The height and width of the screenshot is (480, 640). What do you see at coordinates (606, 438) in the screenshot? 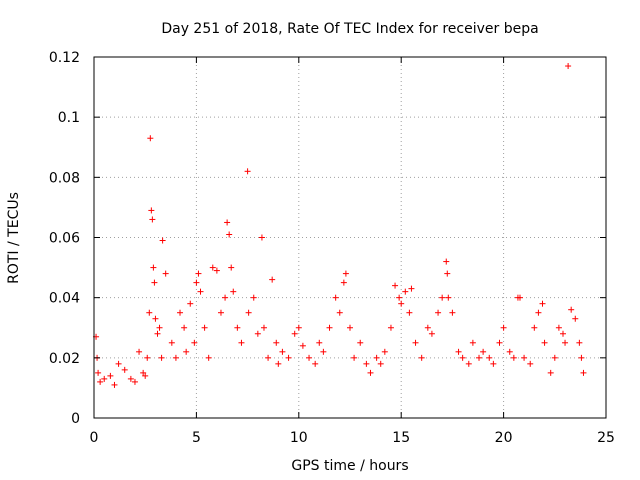
I see `x-tick-label: 25` at bounding box center [606, 438].